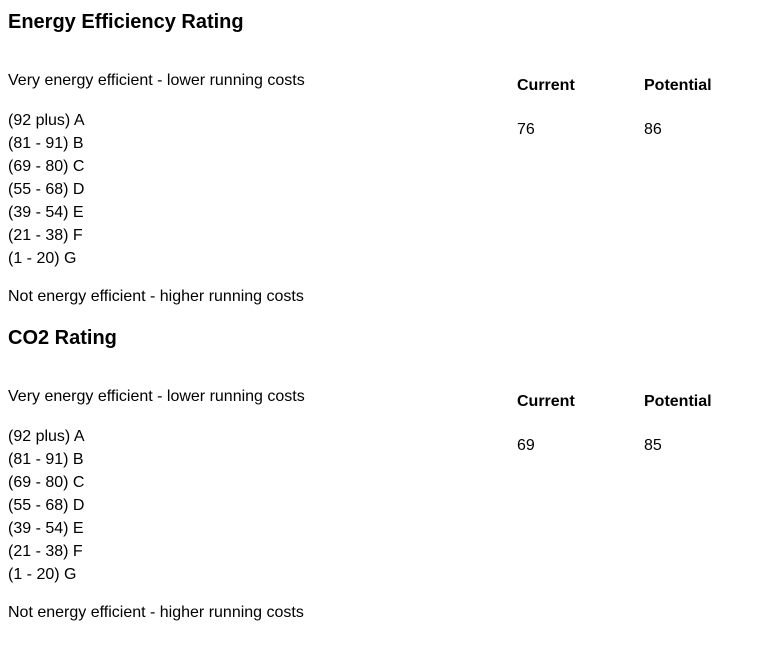 The height and width of the screenshot is (653, 763). What do you see at coordinates (653, 445) in the screenshot?
I see `potential-rating-value: 85` at bounding box center [653, 445].